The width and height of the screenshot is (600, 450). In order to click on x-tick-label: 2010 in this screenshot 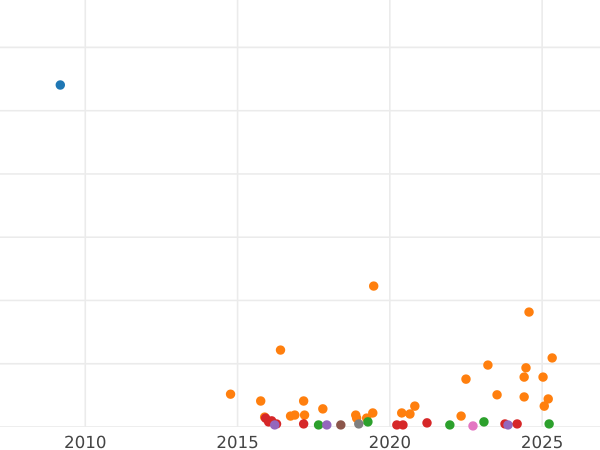, I will do `click(85, 442)`.